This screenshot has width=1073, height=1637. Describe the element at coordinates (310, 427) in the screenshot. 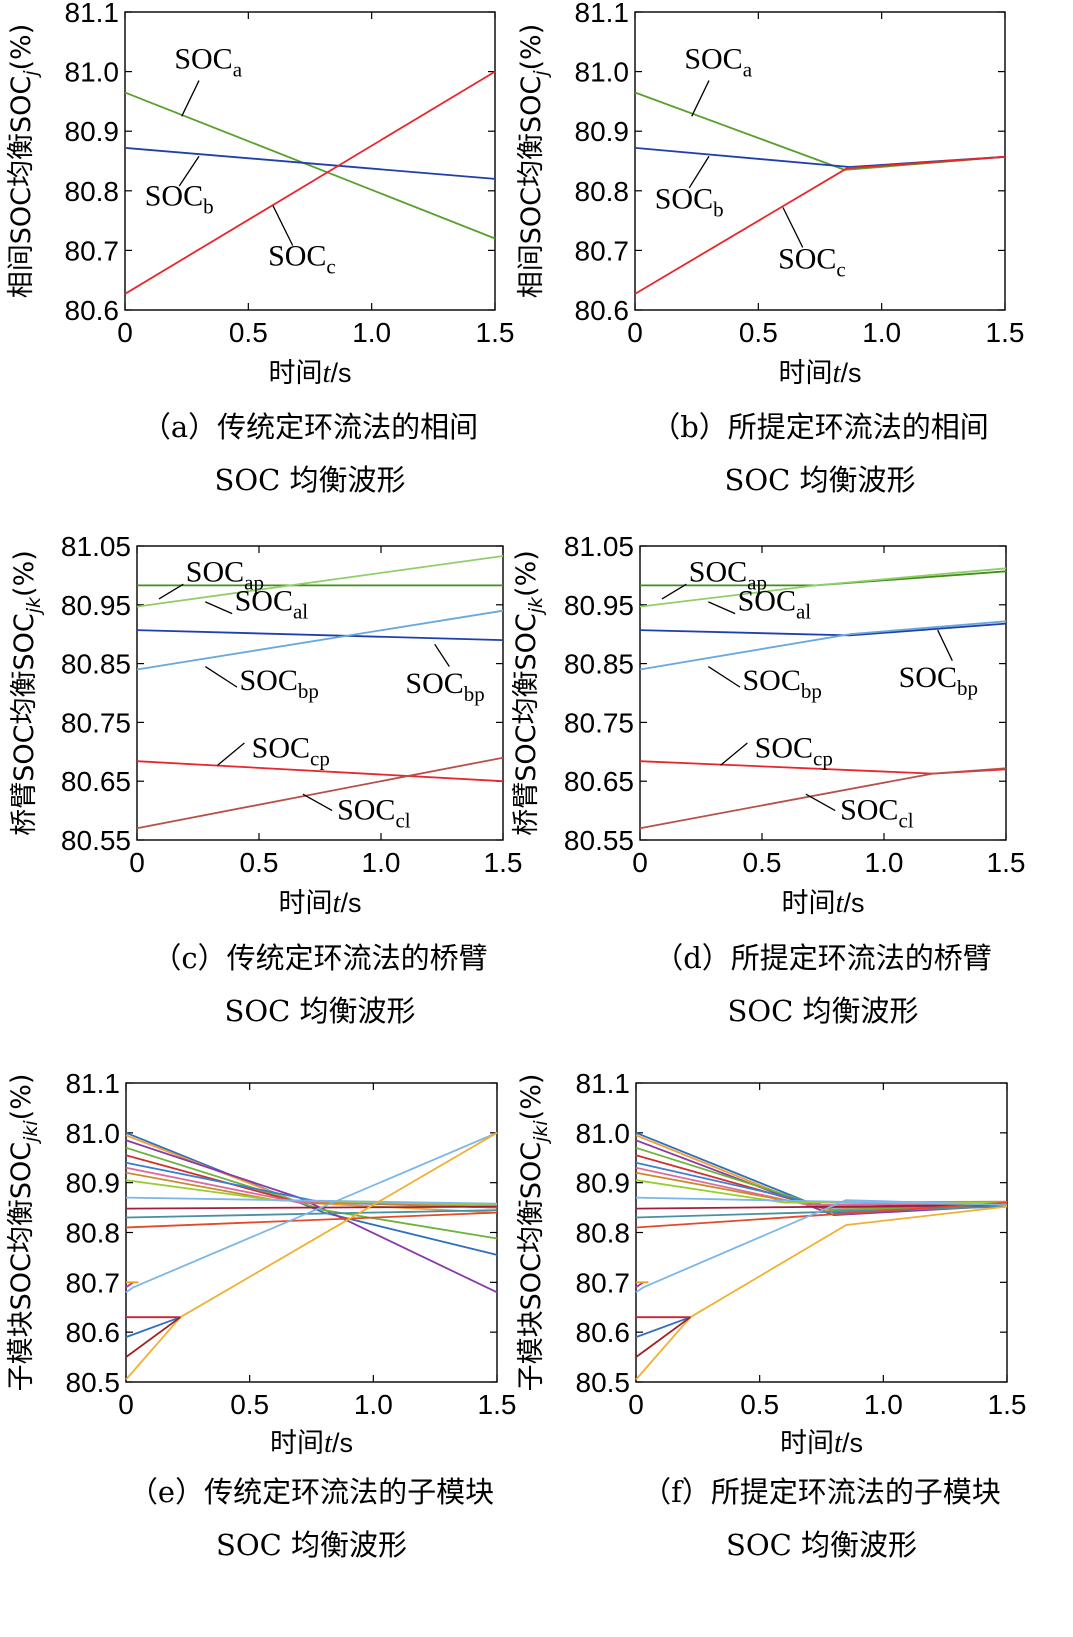

I see `subfigure-caption: （a）传统定环流法的相间` at that location.